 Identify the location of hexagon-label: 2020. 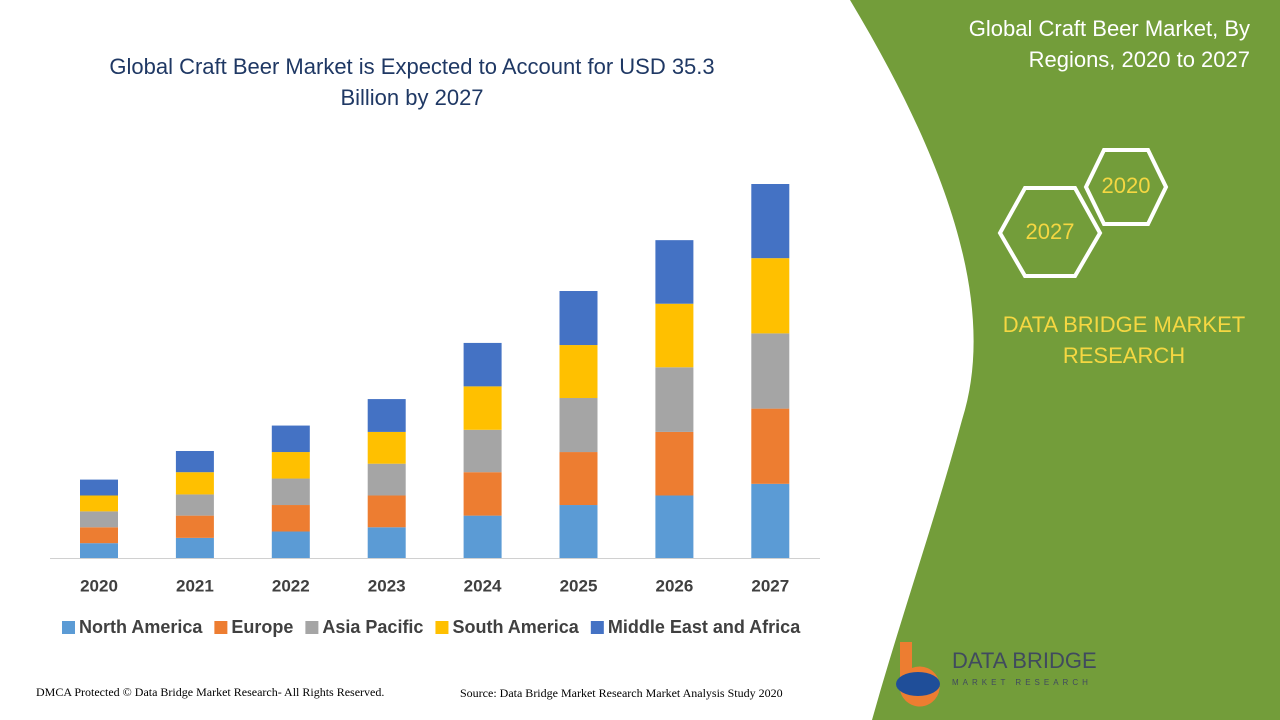
(1126, 185).